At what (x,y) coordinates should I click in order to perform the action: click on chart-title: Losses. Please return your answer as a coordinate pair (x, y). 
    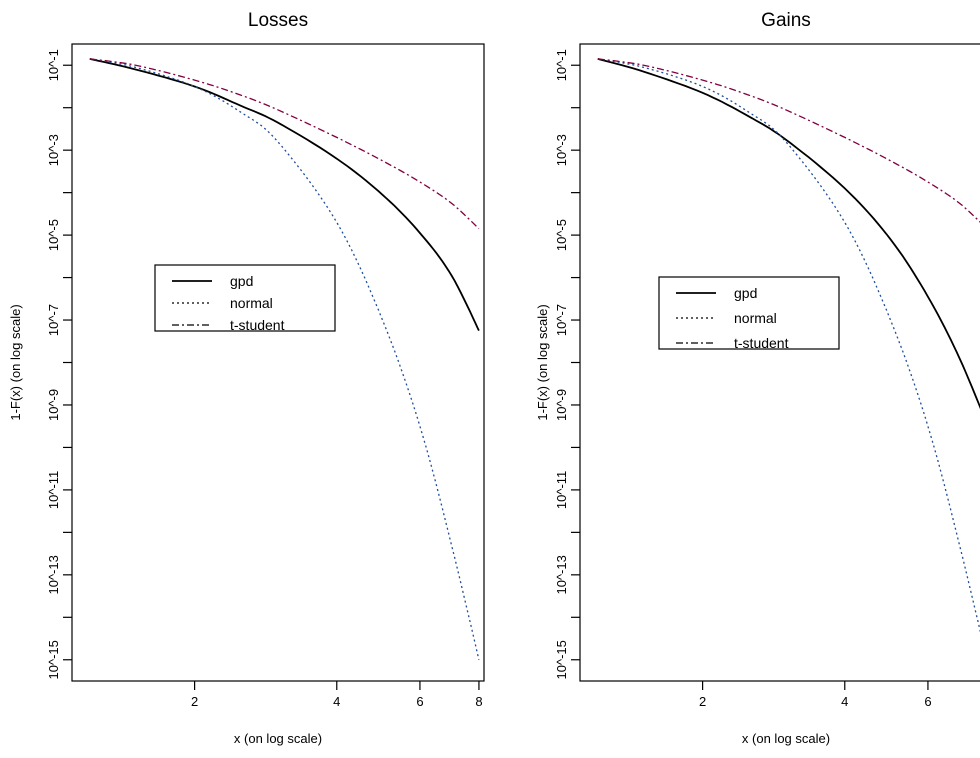
    Looking at the image, I should click on (278, 20).